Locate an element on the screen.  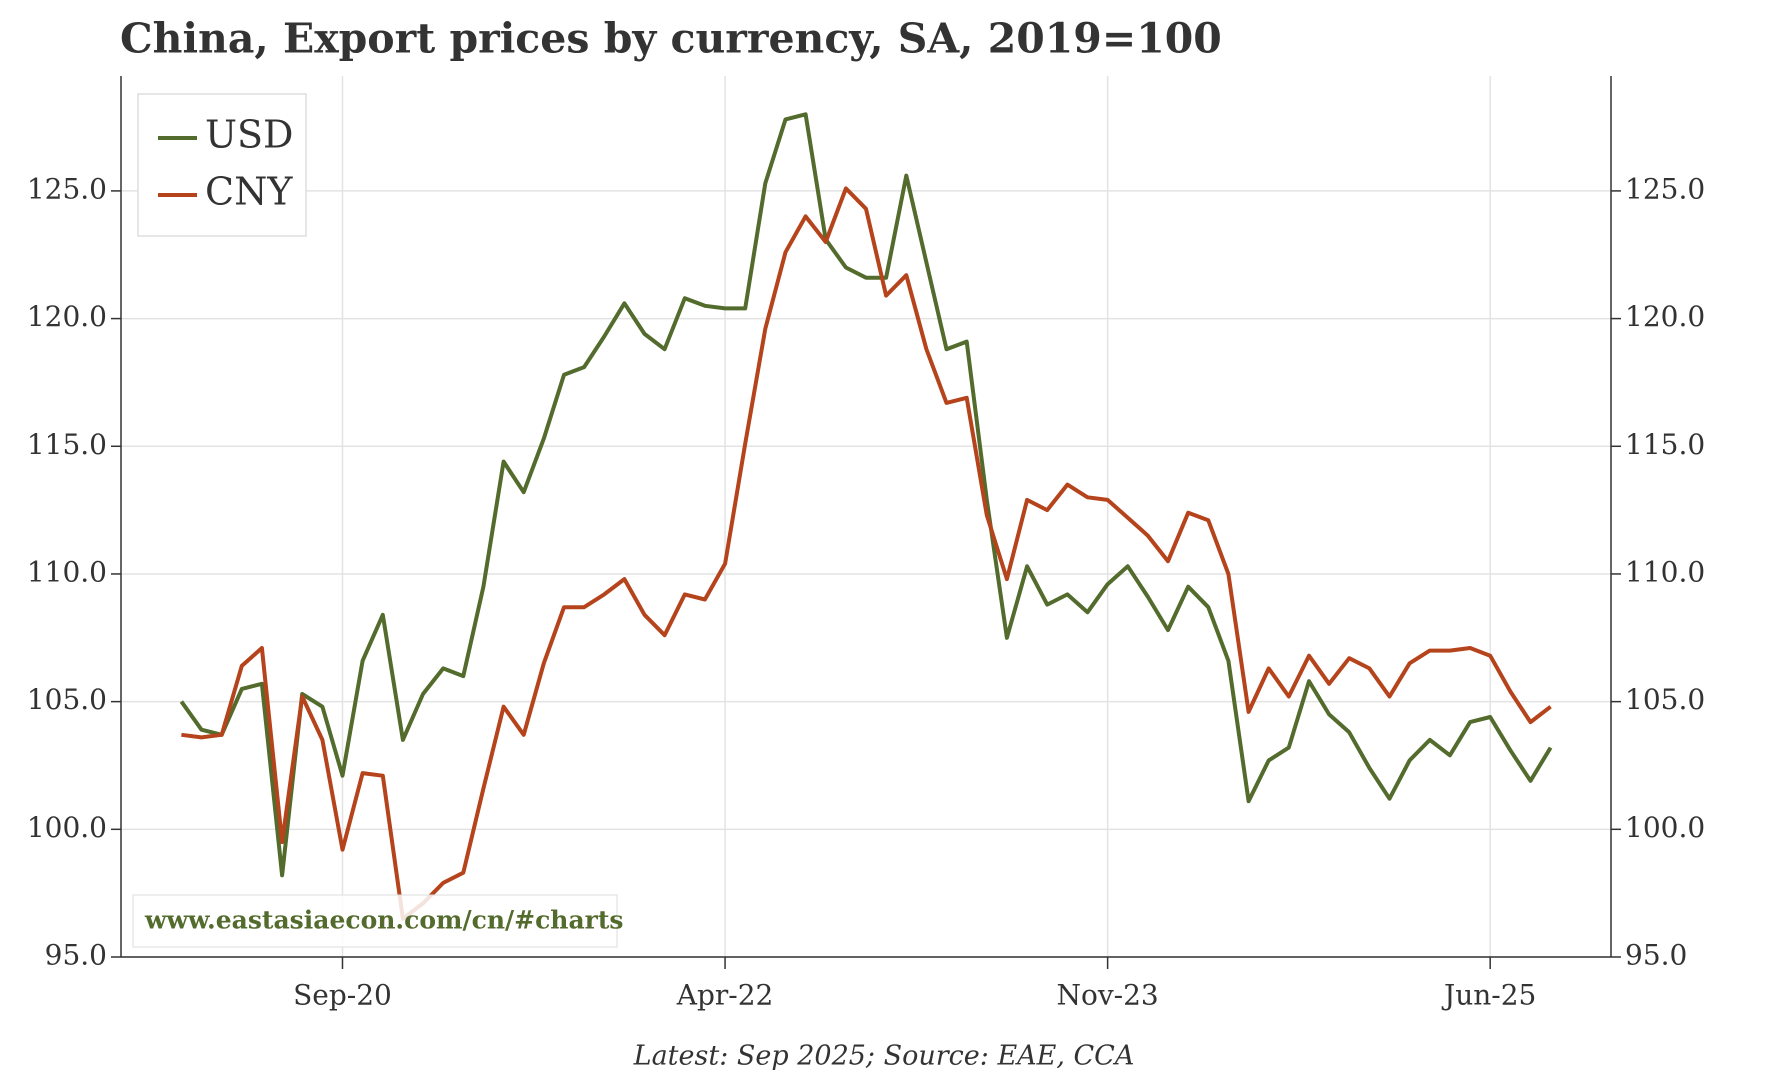
legend-box is located at coordinates (222, 165).